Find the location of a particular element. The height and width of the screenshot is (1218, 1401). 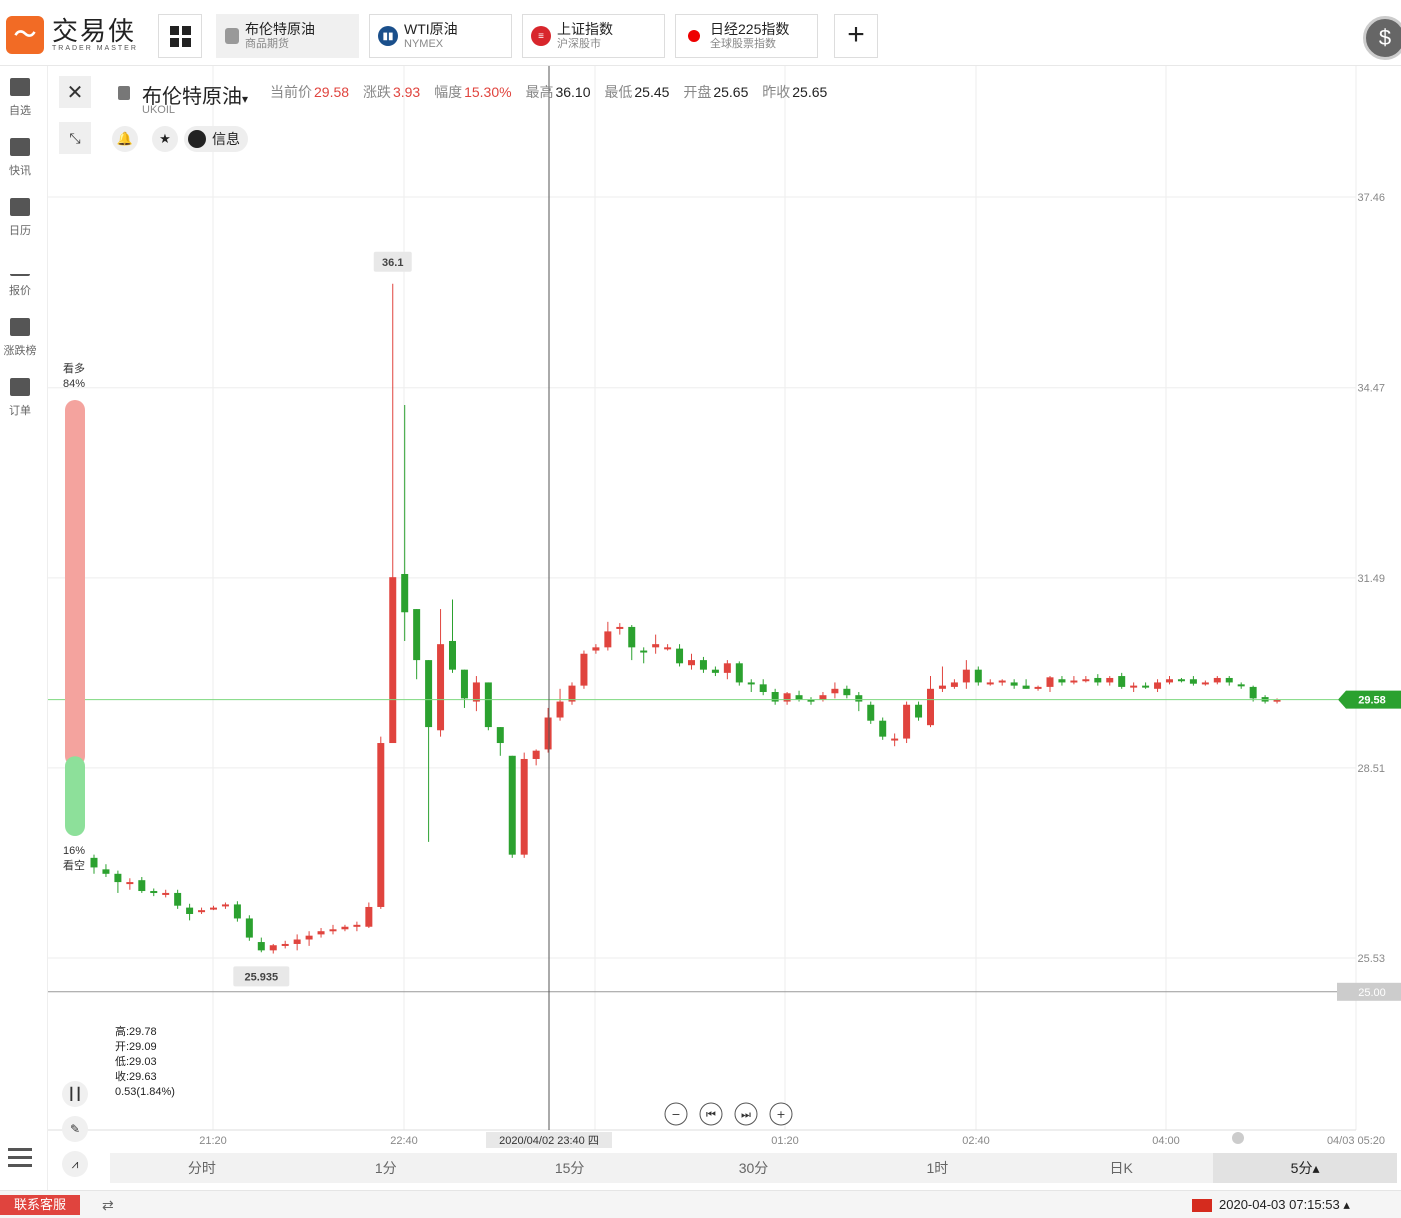

zoom-in-button-ring is located at coordinates (781, 1114).